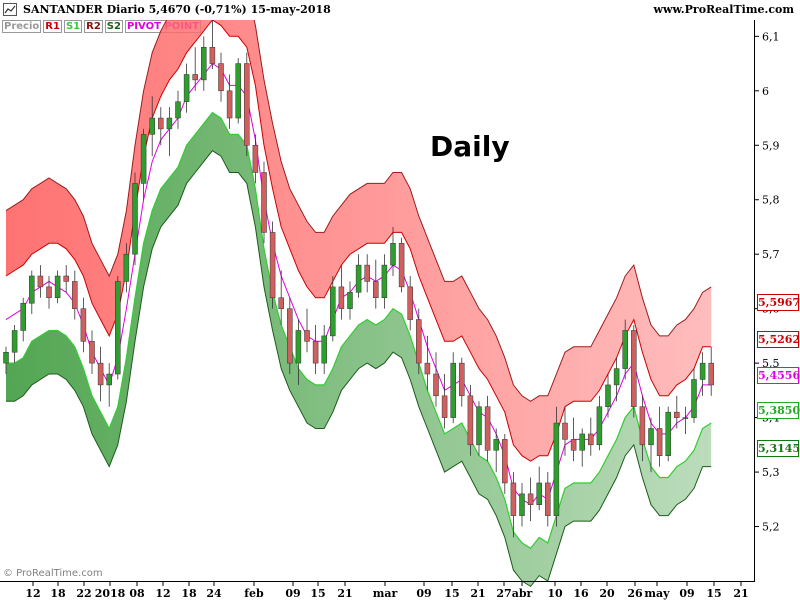 The width and height of the screenshot is (800, 600). I want to click on x-tick-label: 2018, so click(110, 593).